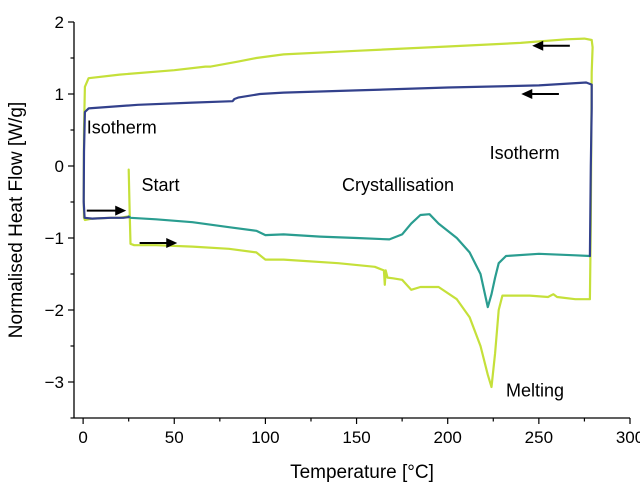  What do you see at coordinates (59, 22) in the screenshot?
I see `y-tick-label: 2` at bounding box center [59, 22].